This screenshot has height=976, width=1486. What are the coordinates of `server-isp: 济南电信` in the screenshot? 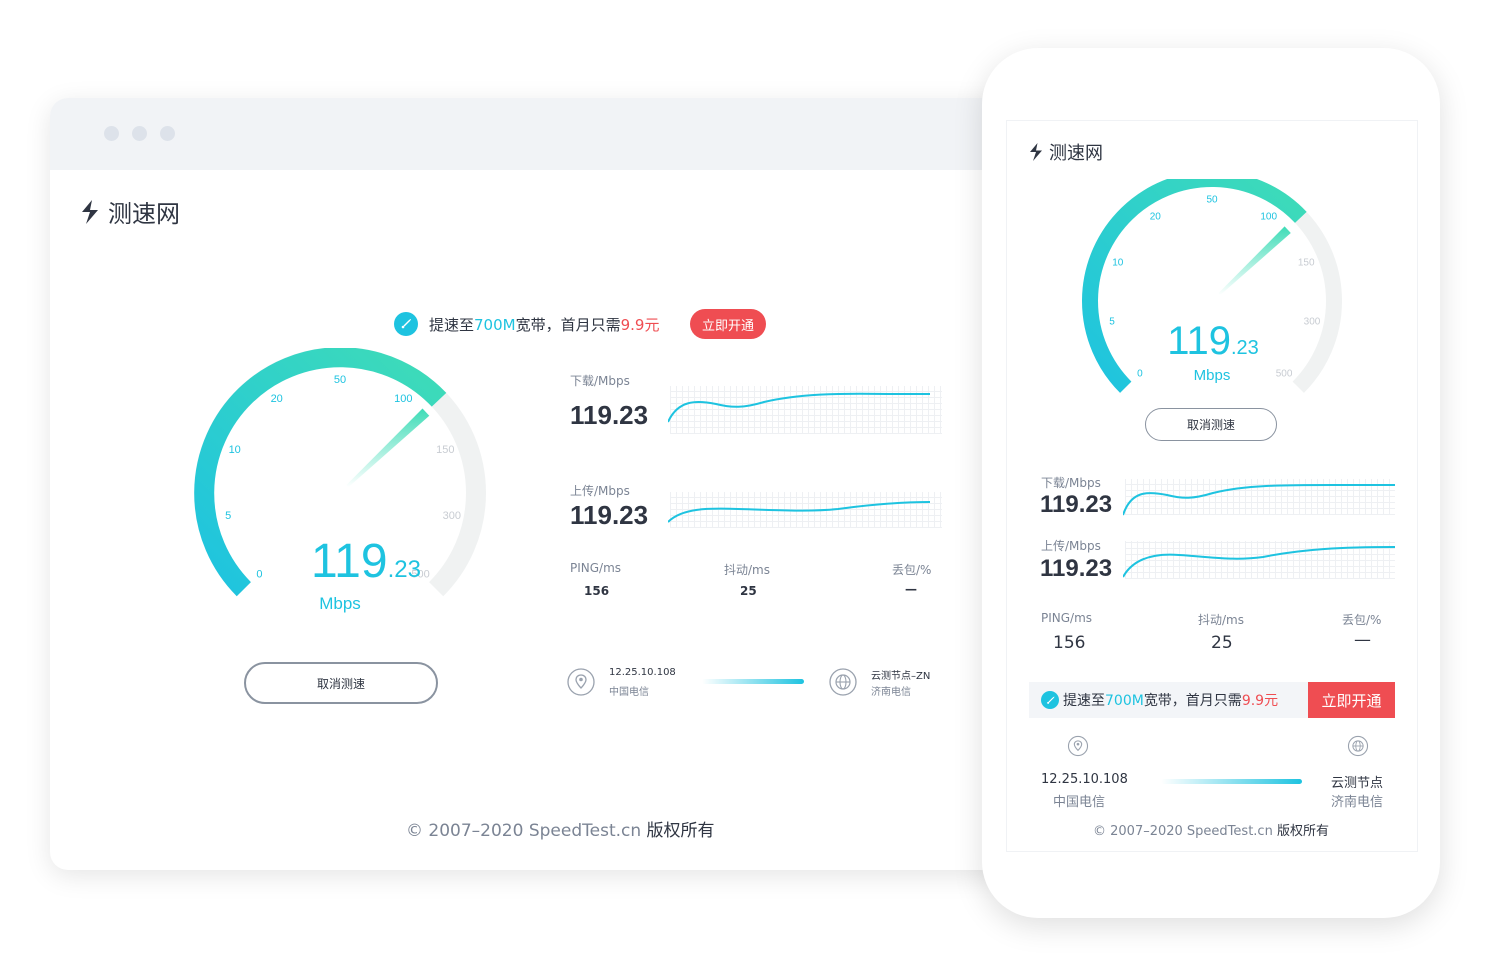 It's located at (891, 692).